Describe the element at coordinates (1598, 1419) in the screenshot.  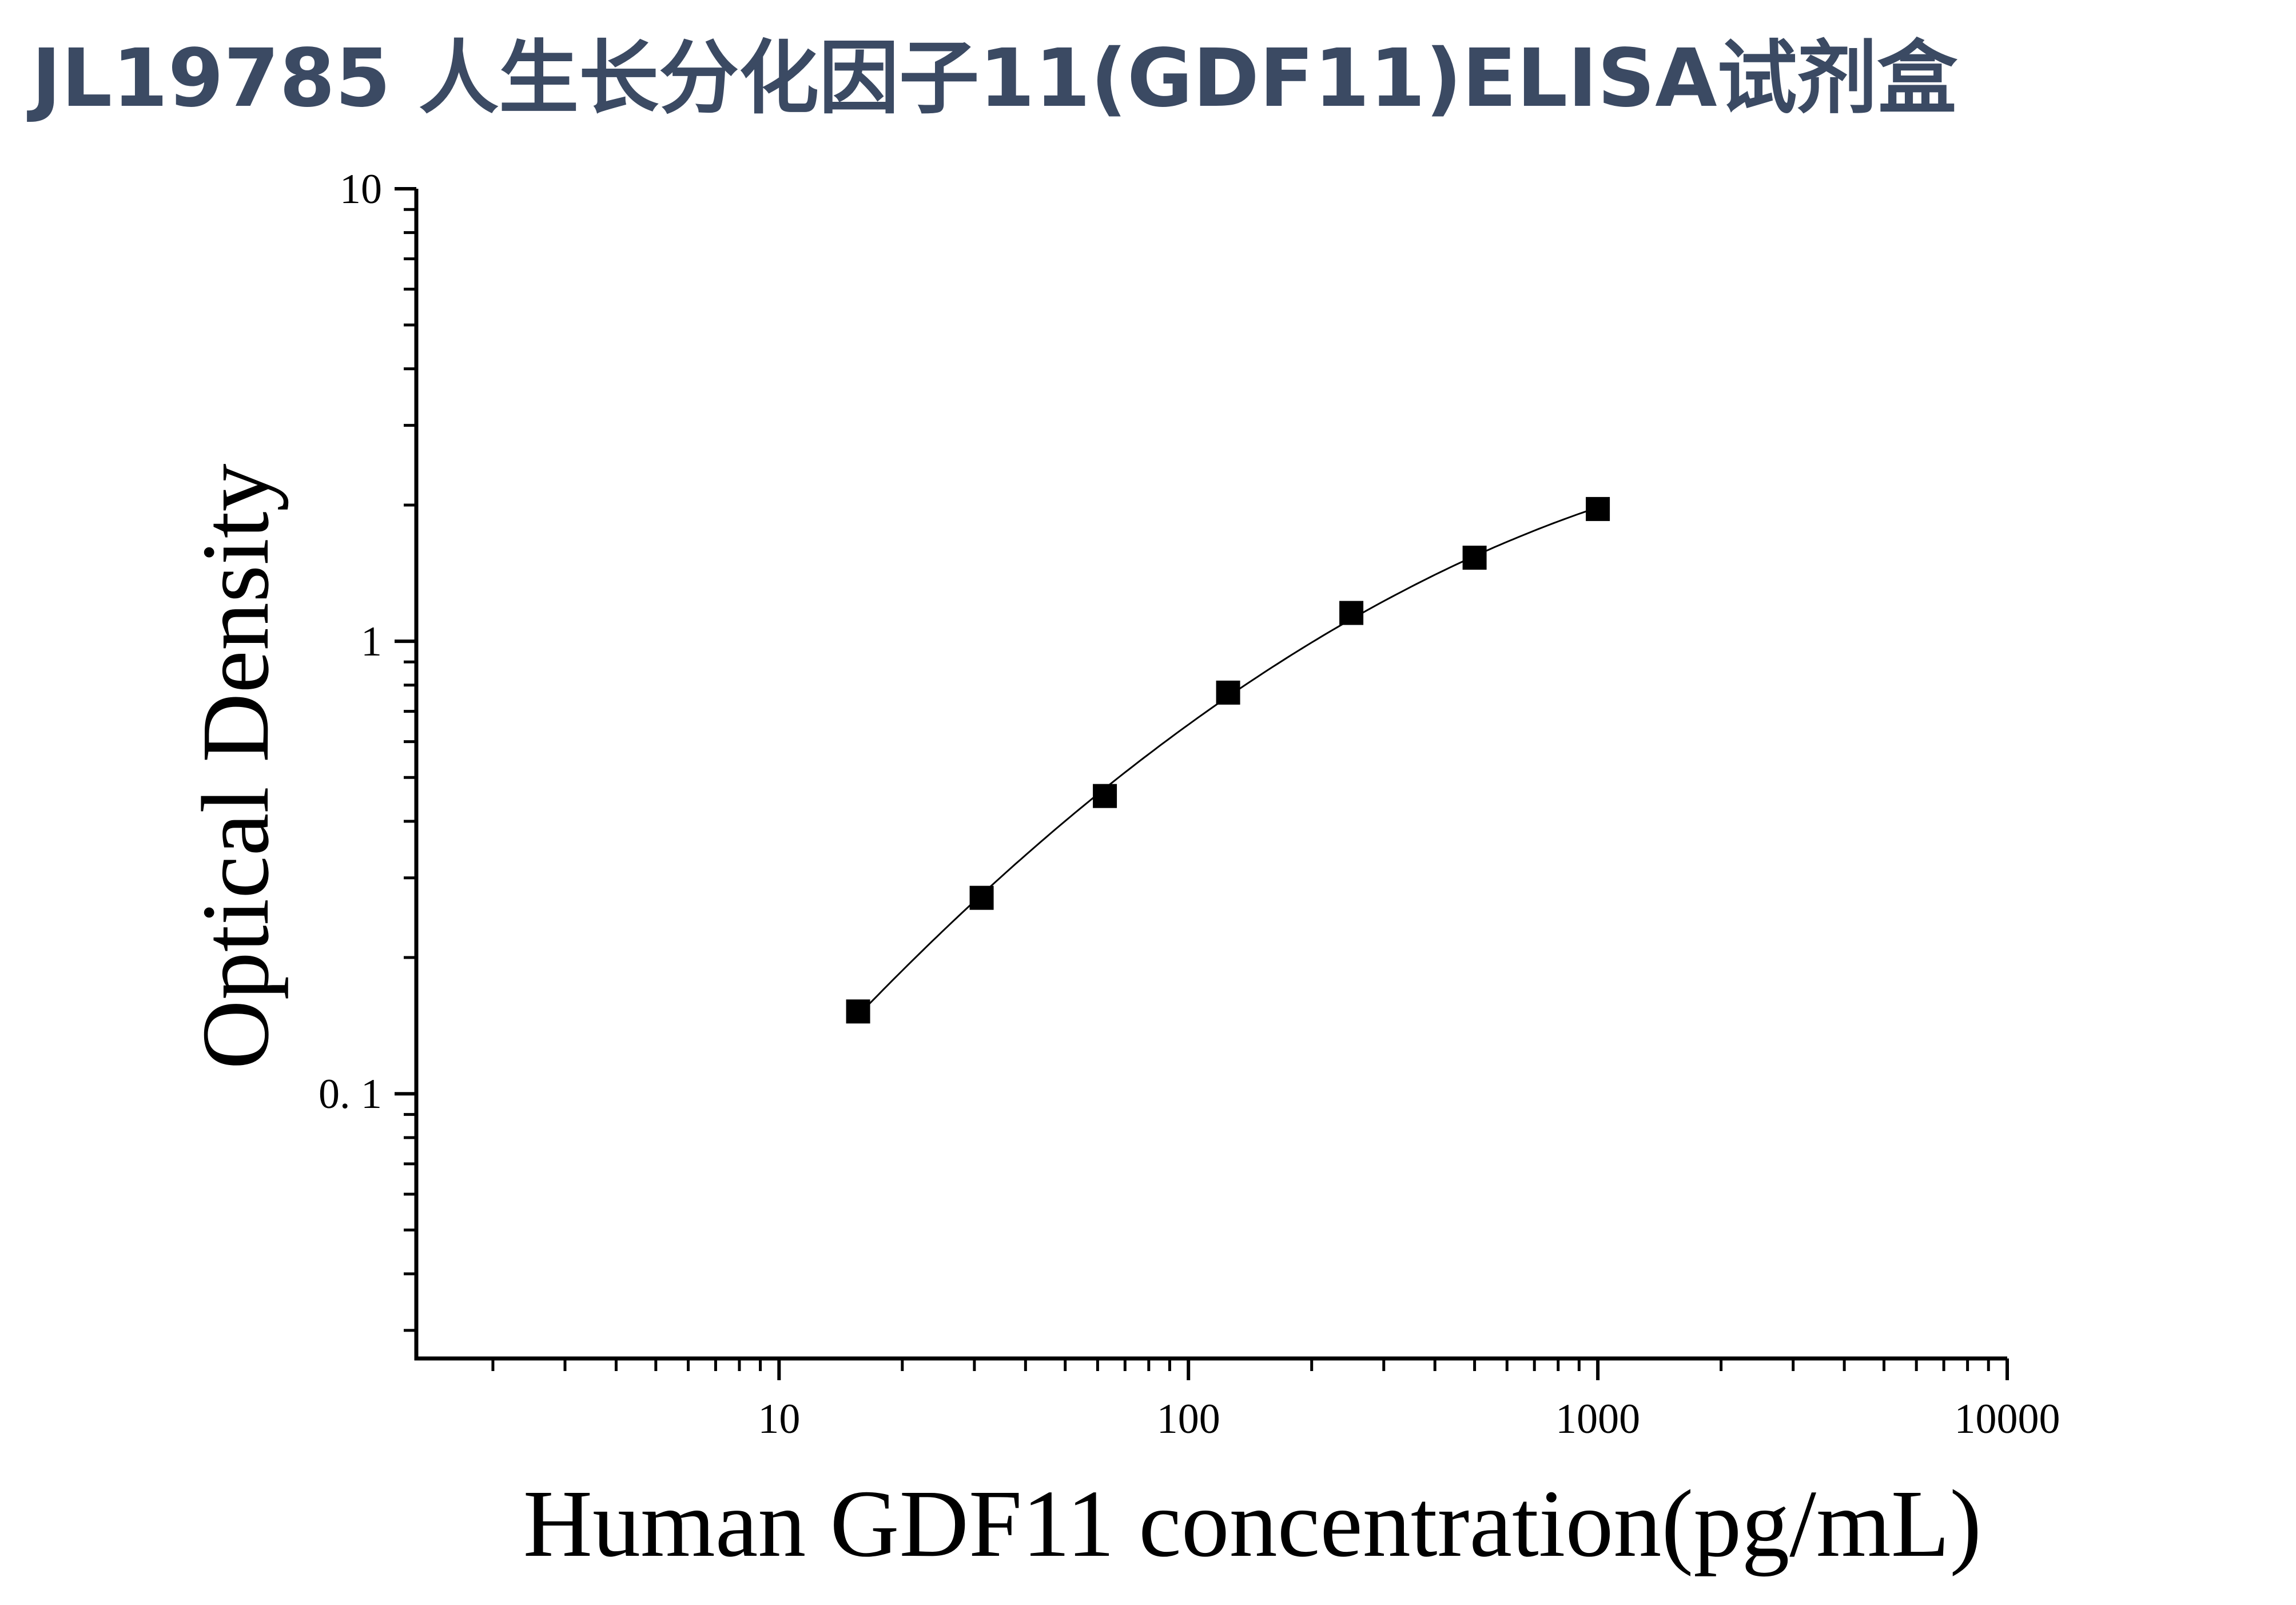
I see `x-tick-label: 1000` at that location.